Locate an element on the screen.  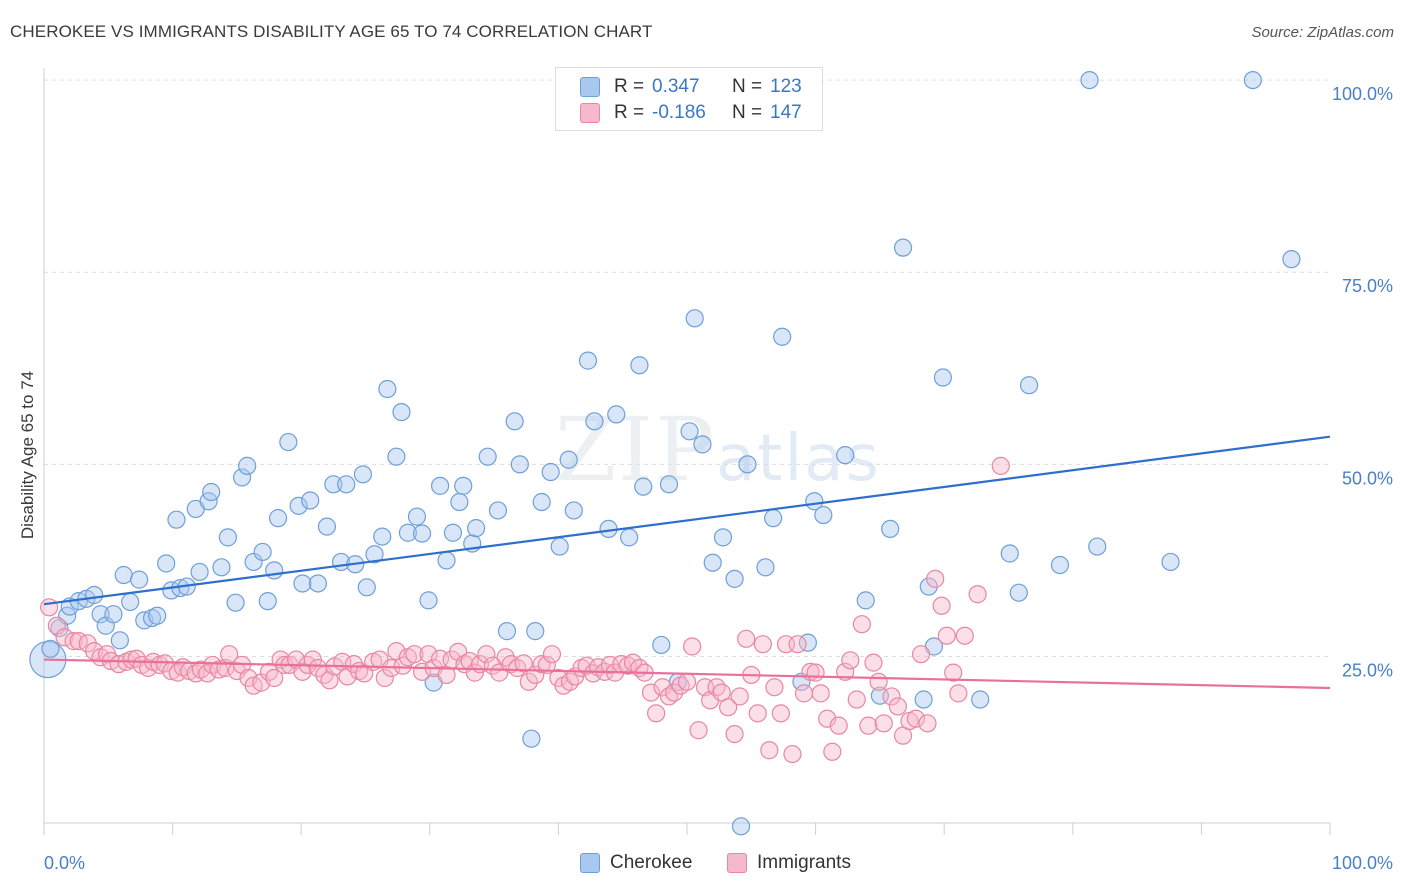
bottom-legend-immigrants: Immigrants is located at coordinates (789, 863).